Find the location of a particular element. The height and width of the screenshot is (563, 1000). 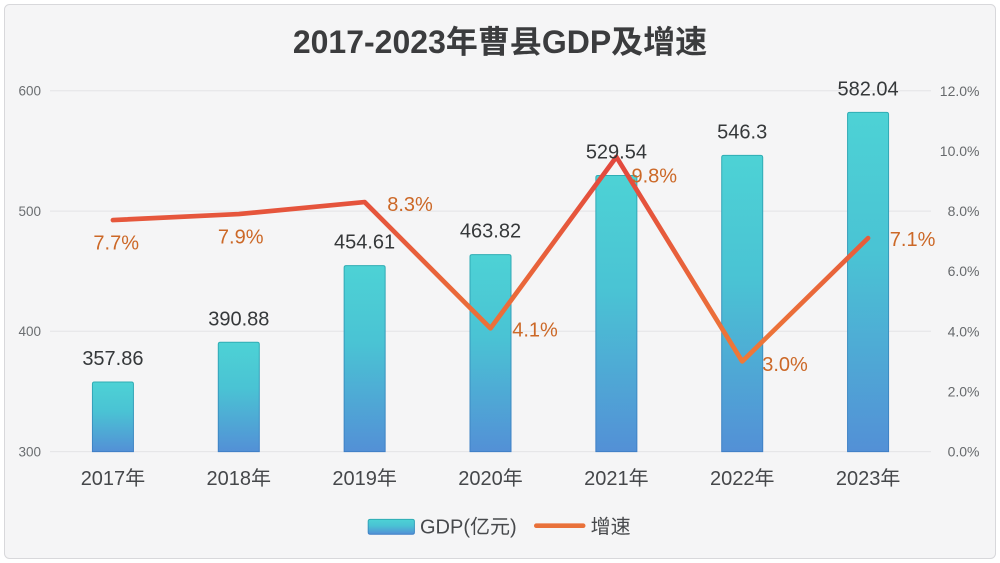

svg-text: 400 is located at coordinates (29, 331).